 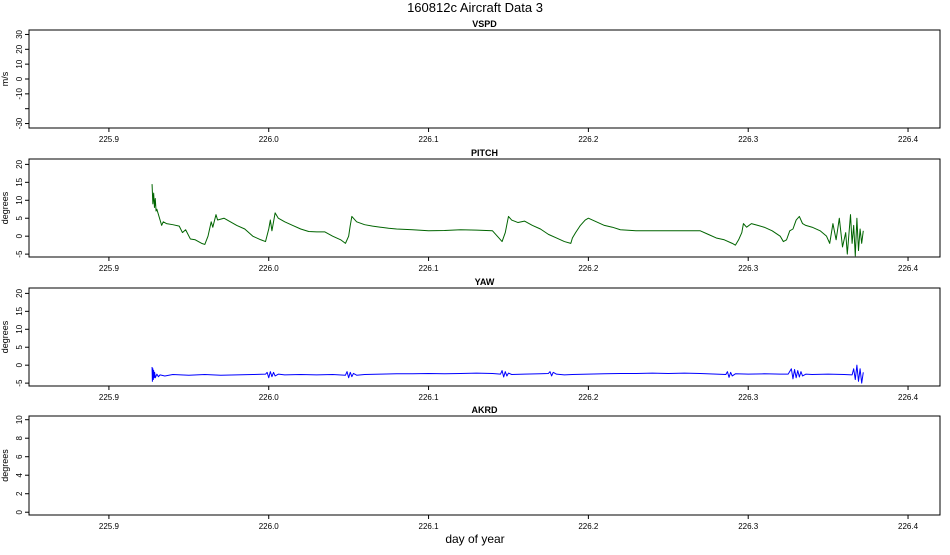 I want to click on y-tick-label: 2, so click(x=19, y=493).